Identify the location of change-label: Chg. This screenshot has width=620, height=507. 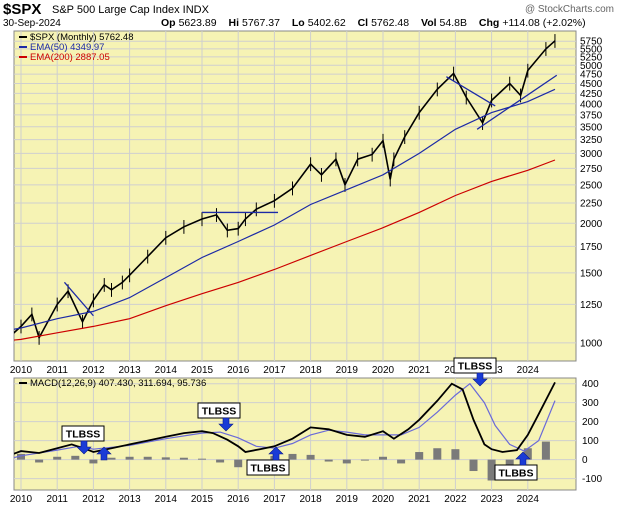
(489, 23).